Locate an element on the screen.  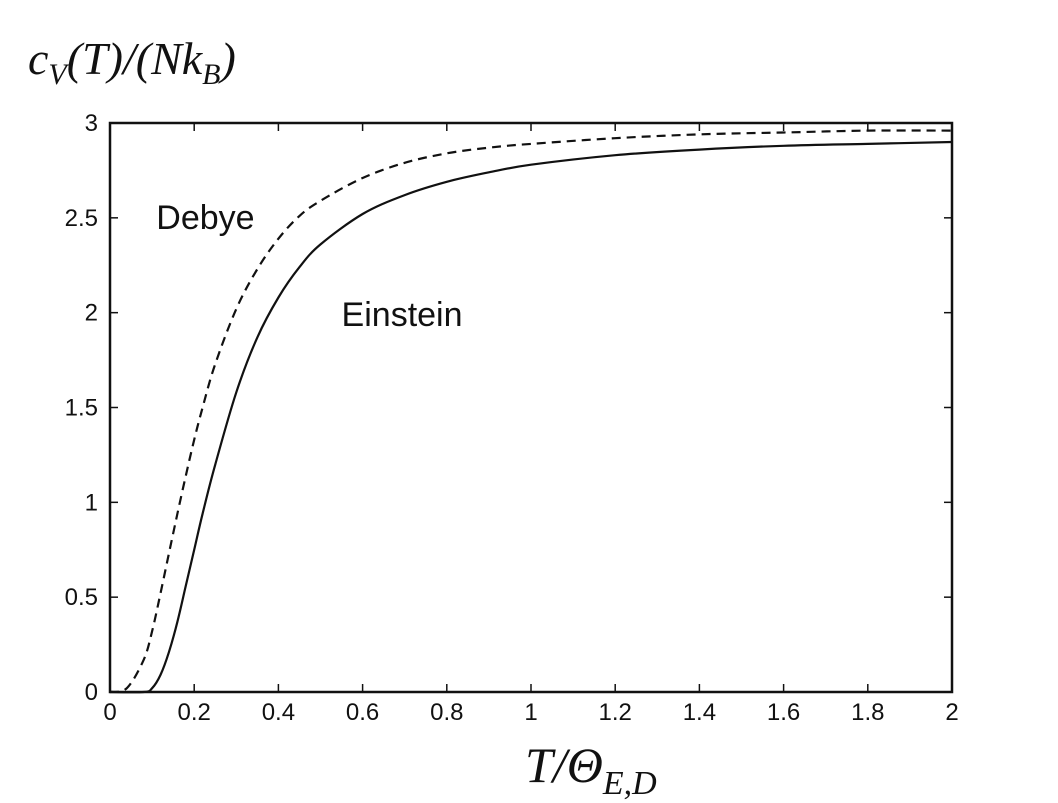
label-einstein: Einstein is located at coordinates (402, 315).